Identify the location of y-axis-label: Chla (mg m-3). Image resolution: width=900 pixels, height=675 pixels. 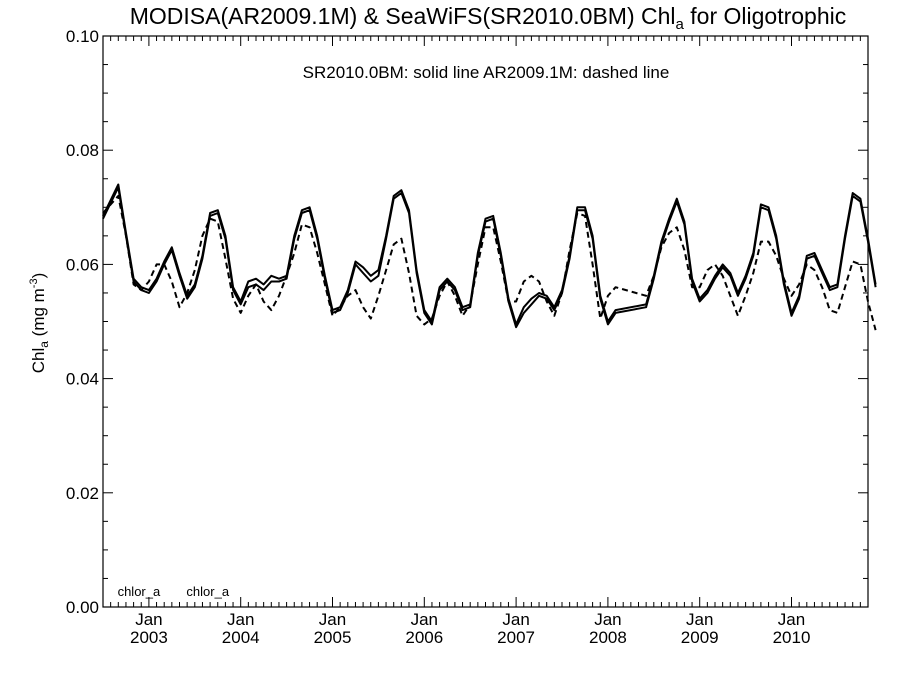
(39, 323).